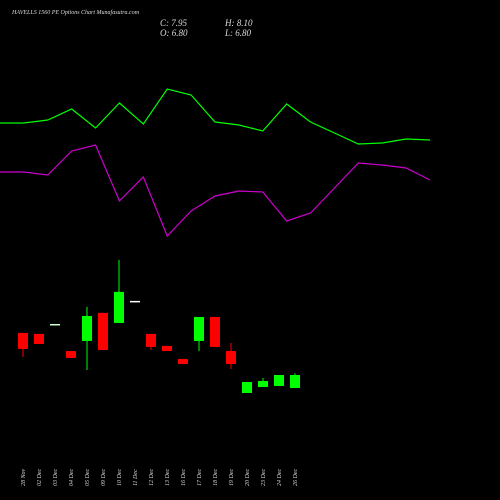 The width and height of the screenshot is (500, 500). Describe the element at coordinates (71, 477) in the screenshot. I see `x-tick-label: 04 Dec` at that location.